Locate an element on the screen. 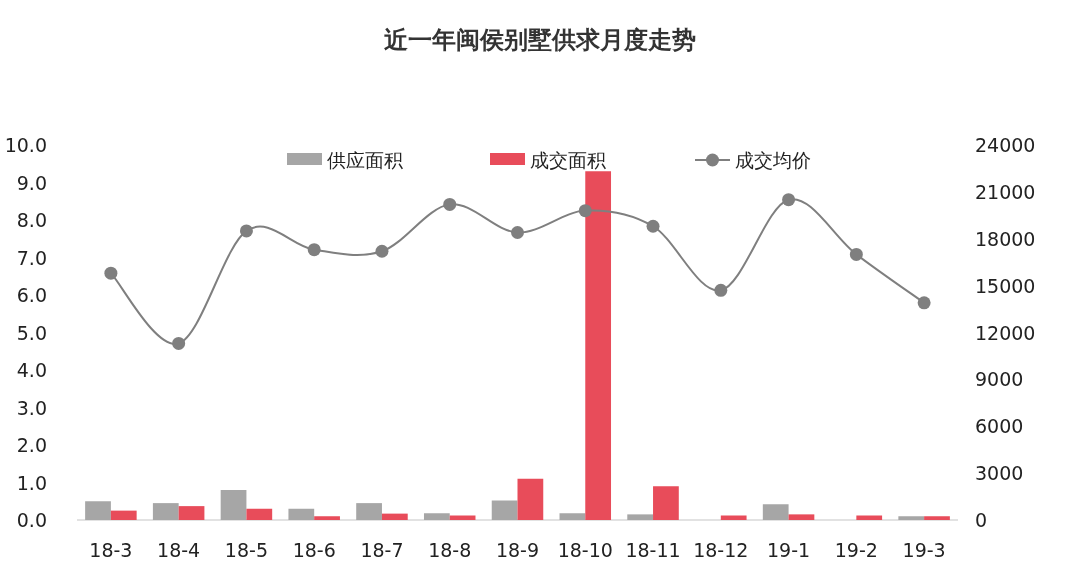 This screenshot has height=581, width=1080. y-tick-label: 1.0 is located at coordinates (31, 482).